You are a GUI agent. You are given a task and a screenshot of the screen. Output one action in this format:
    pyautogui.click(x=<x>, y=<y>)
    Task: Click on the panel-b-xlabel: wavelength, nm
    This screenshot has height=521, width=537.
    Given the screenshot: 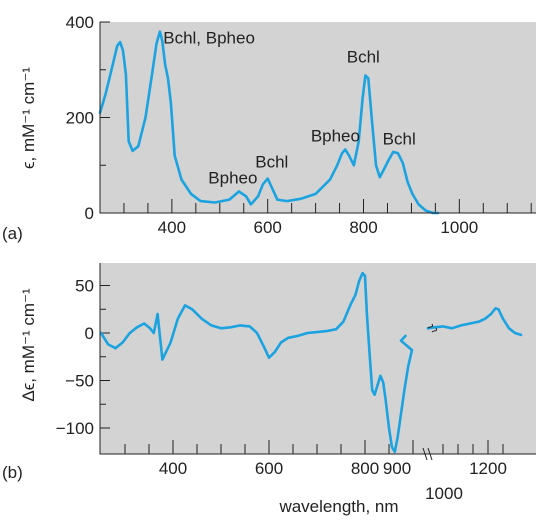 What is the action you would take?
    pyautogui.click(x=338, y=506)
    